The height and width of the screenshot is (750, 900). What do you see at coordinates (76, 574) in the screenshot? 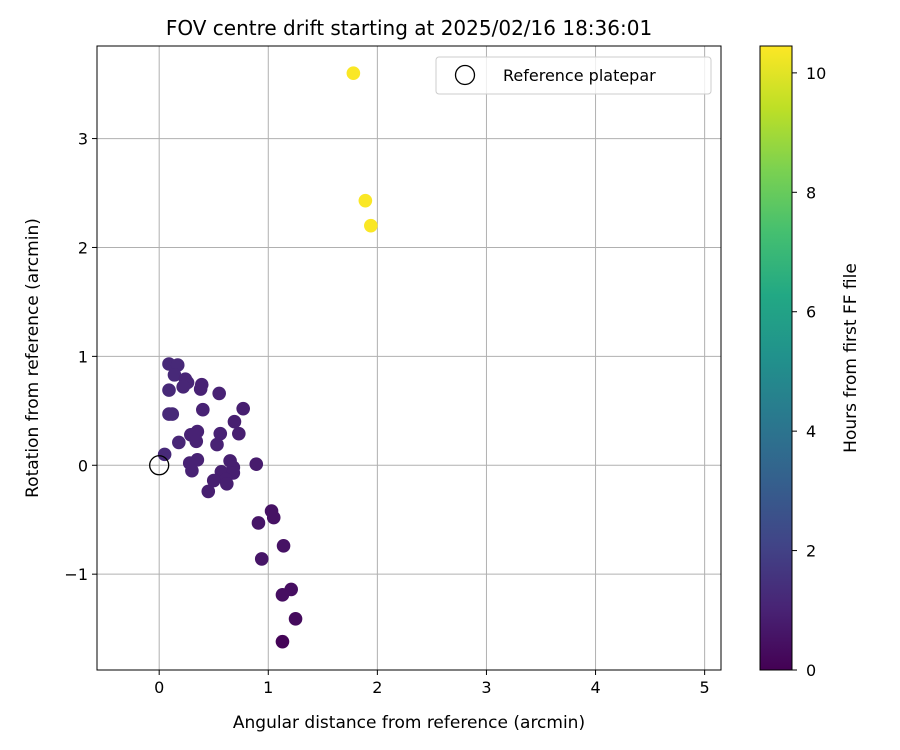
I see `y-tick-label: −1` at bounding box center [76, 574].